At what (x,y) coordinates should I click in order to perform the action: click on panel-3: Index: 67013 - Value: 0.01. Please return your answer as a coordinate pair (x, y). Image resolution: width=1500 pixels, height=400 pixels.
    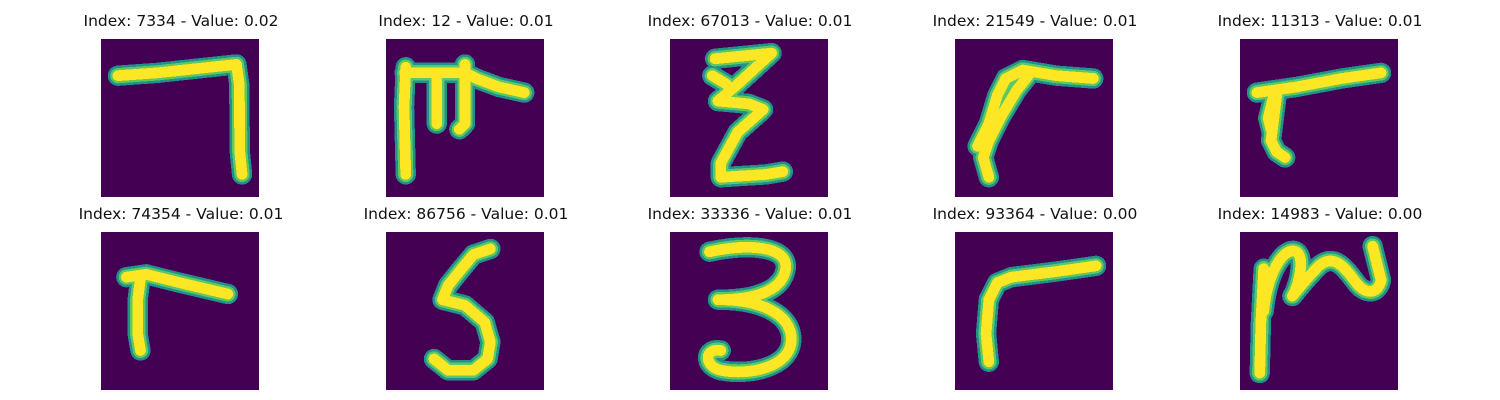
    Looking at the image, I should click on (750, 104).